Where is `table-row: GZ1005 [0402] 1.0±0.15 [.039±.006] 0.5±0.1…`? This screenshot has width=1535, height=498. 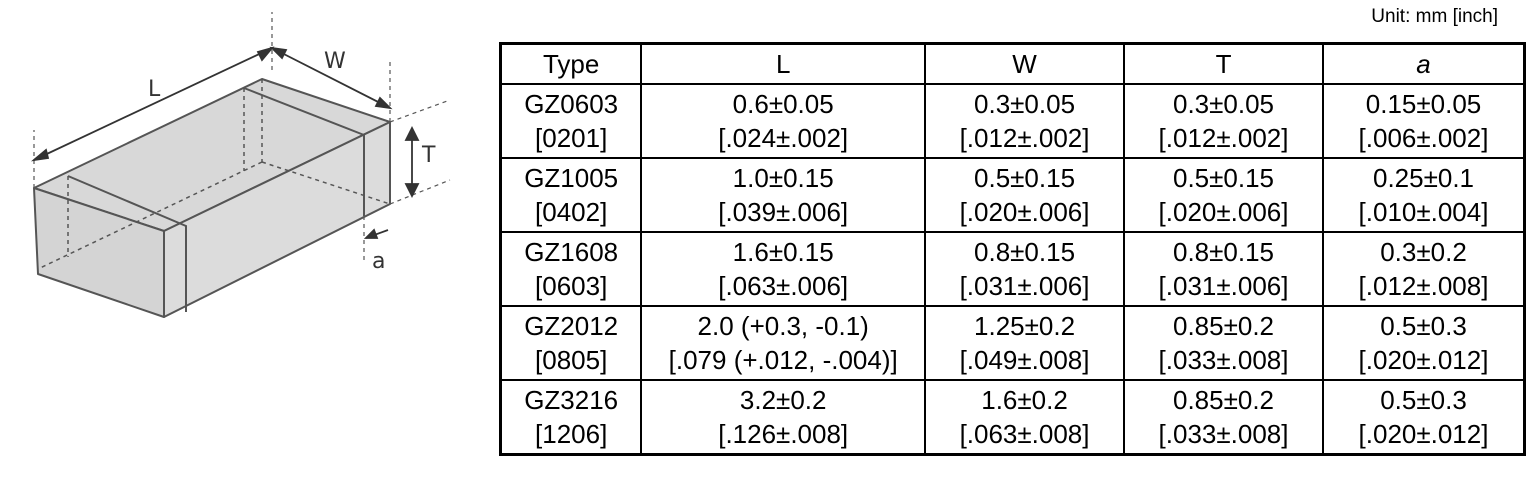 table-row: GZ1005 [0402] 1.0±0.15 [.039±.006] 0.5±0.1… is located at coordinates (1012, 195).